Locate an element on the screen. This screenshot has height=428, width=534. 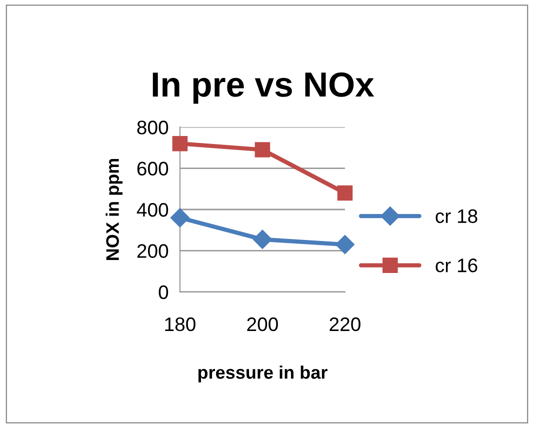
y-tick-label: 0 is located at coordinates (163, 292).